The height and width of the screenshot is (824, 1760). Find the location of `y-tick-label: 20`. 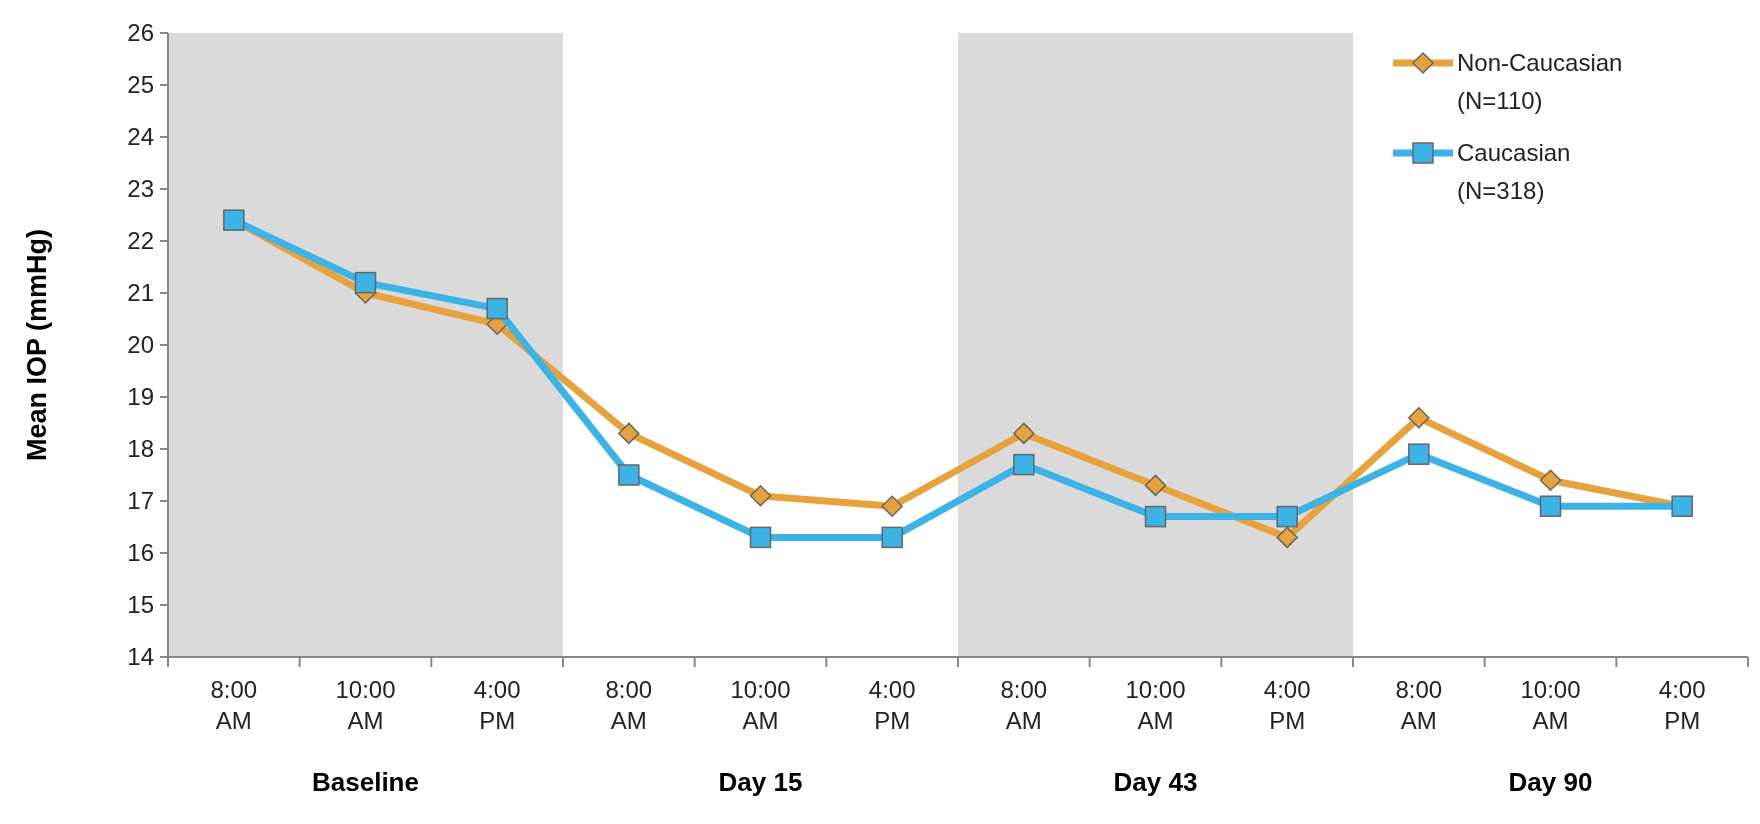

y-tick-label: 20 is located at coordinates (140, 345).